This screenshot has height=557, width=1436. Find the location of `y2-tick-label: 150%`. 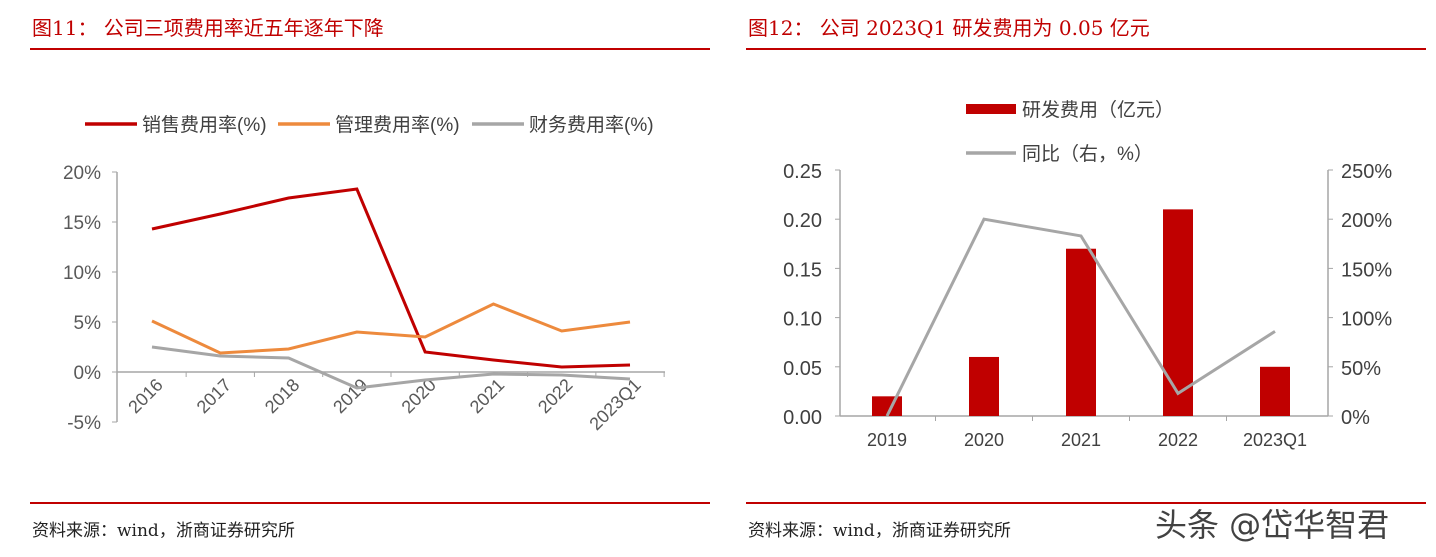

y2-tick-label: 150% is located at coordinates (1366, 270).